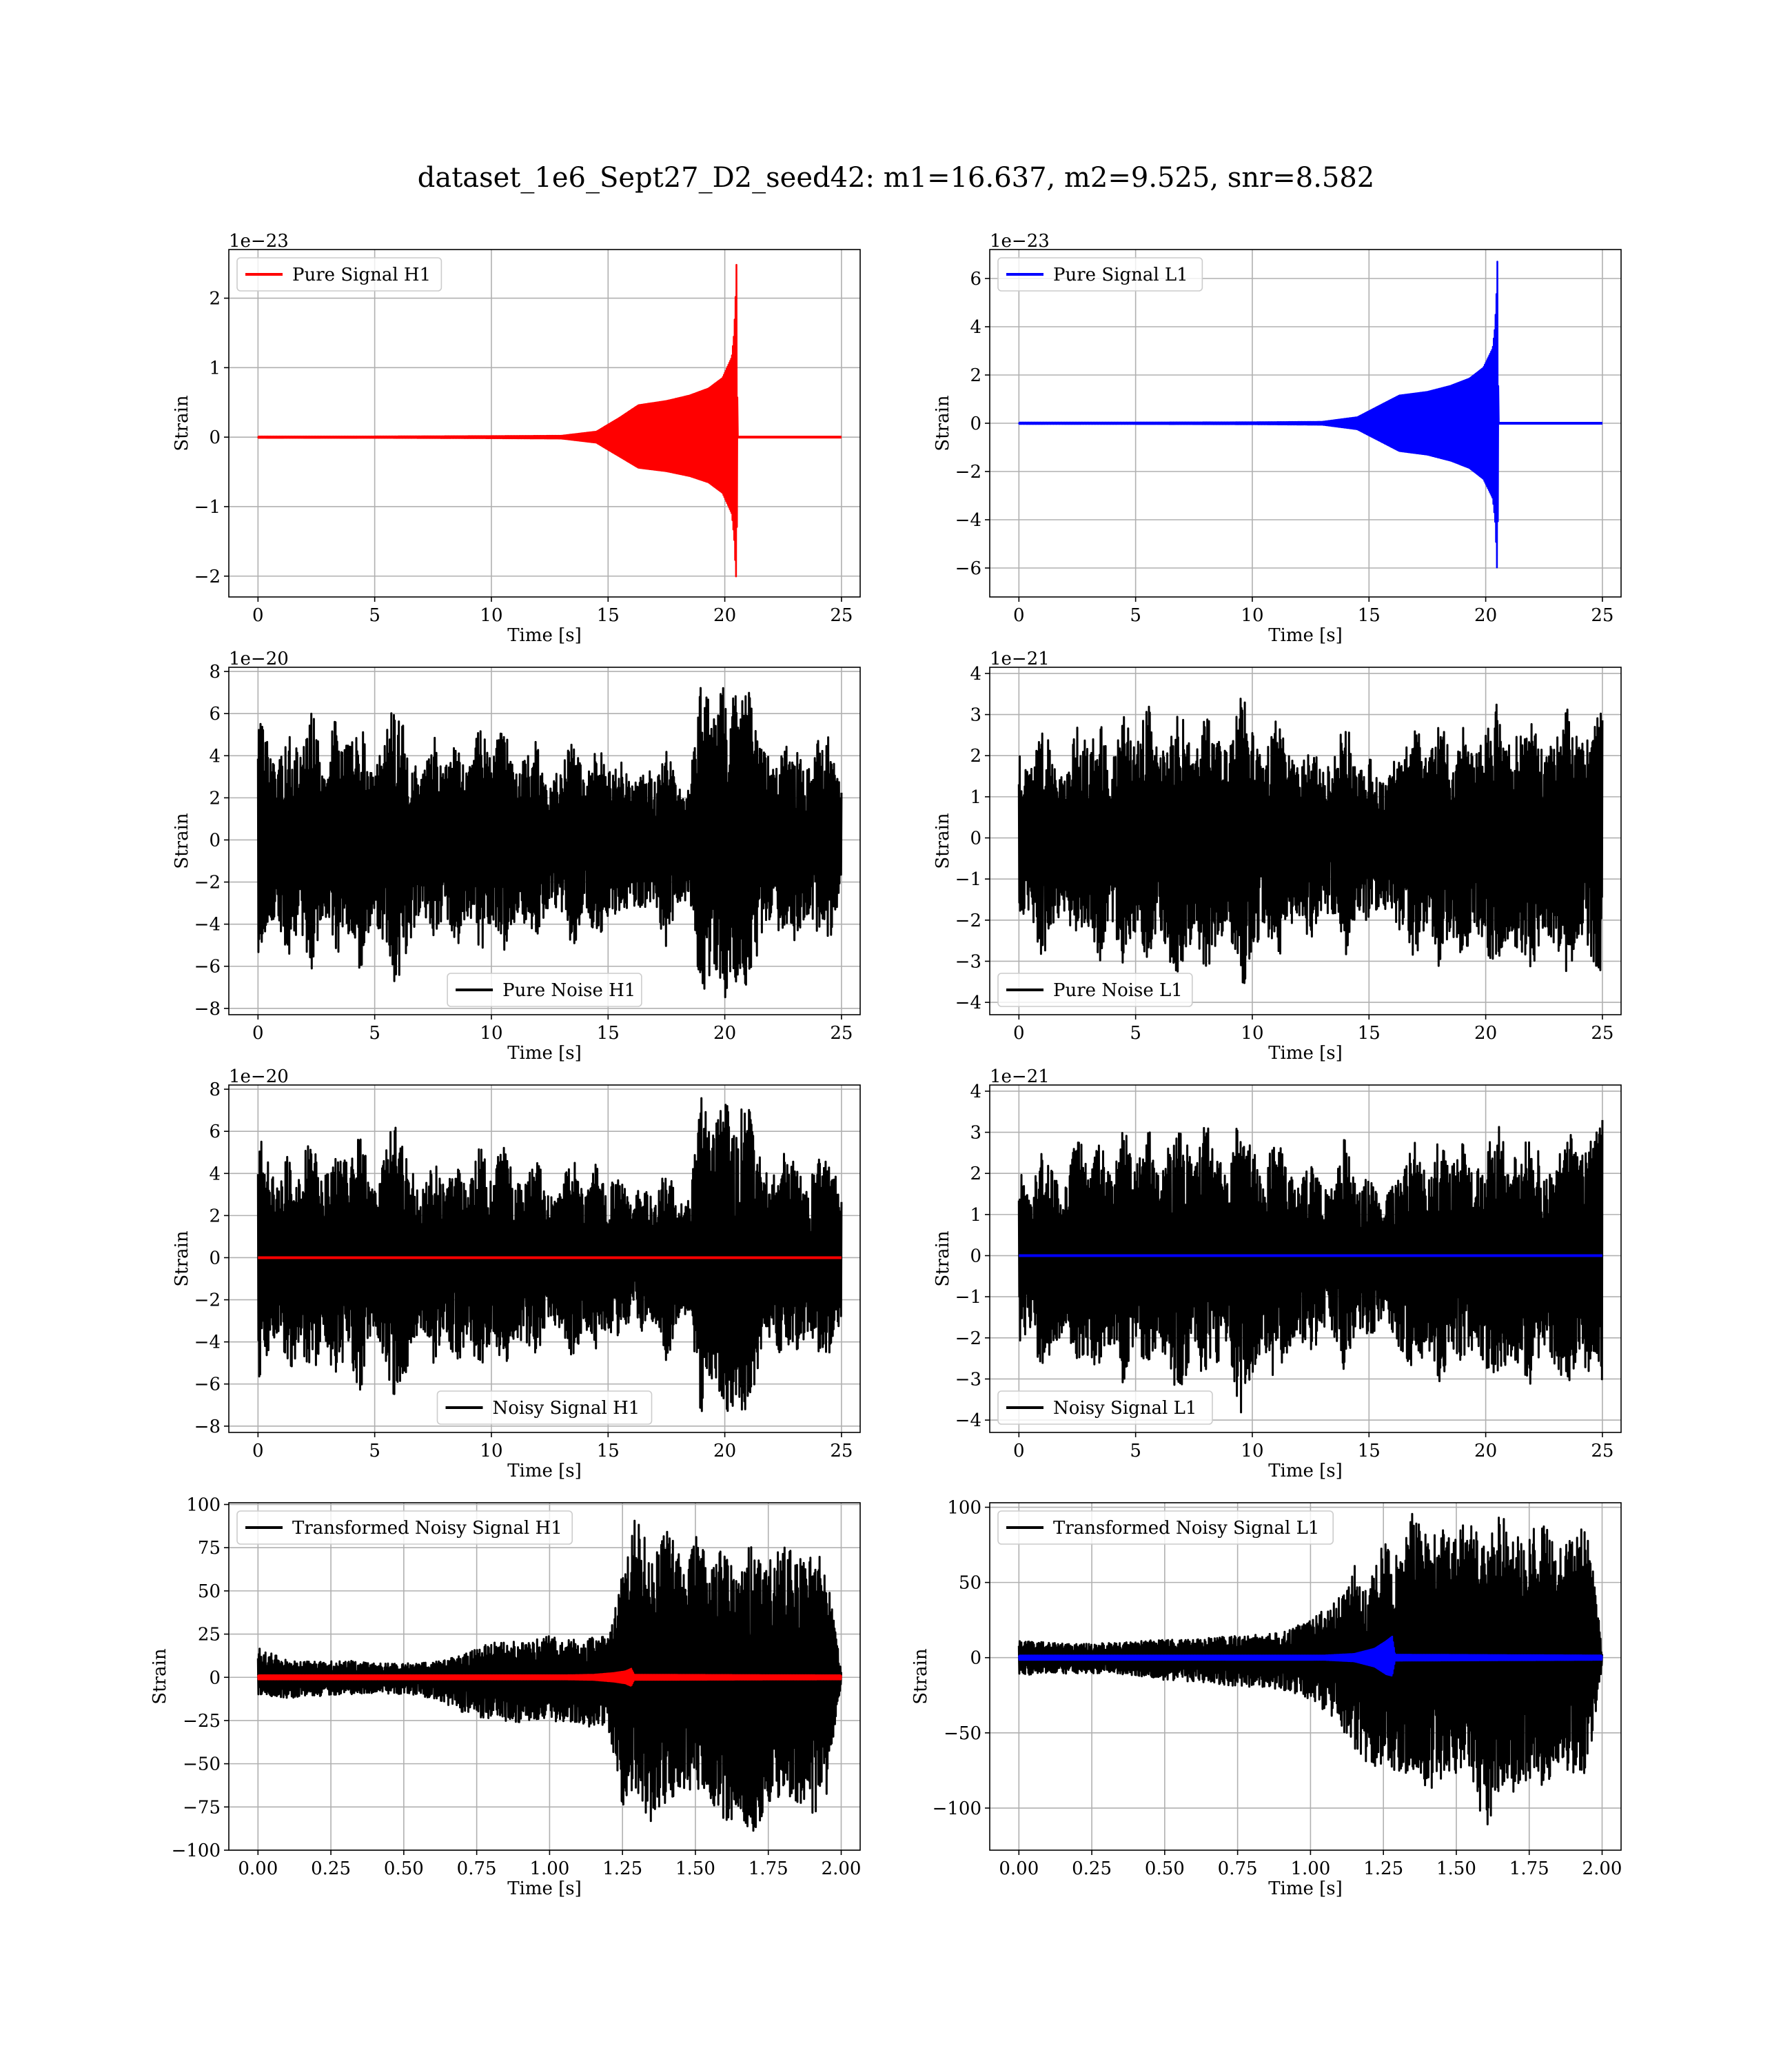  What do you see at coordinates (1165, 1868) in the screenshot?
I see `x-tick-label: 0.50` at bounding box center [1165, 1868].